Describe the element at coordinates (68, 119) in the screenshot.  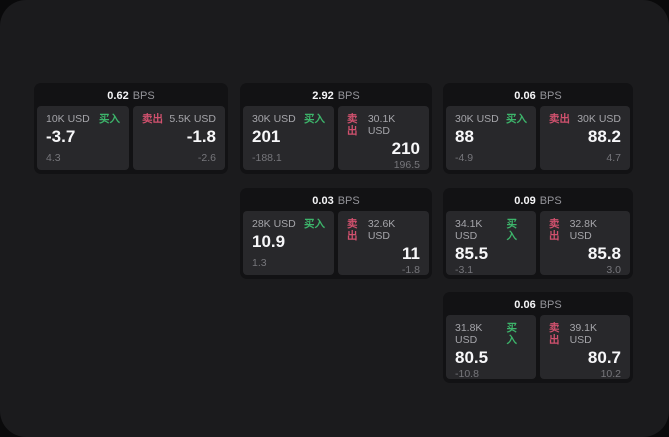
I see `buy-amount: 10K USD` at that location.